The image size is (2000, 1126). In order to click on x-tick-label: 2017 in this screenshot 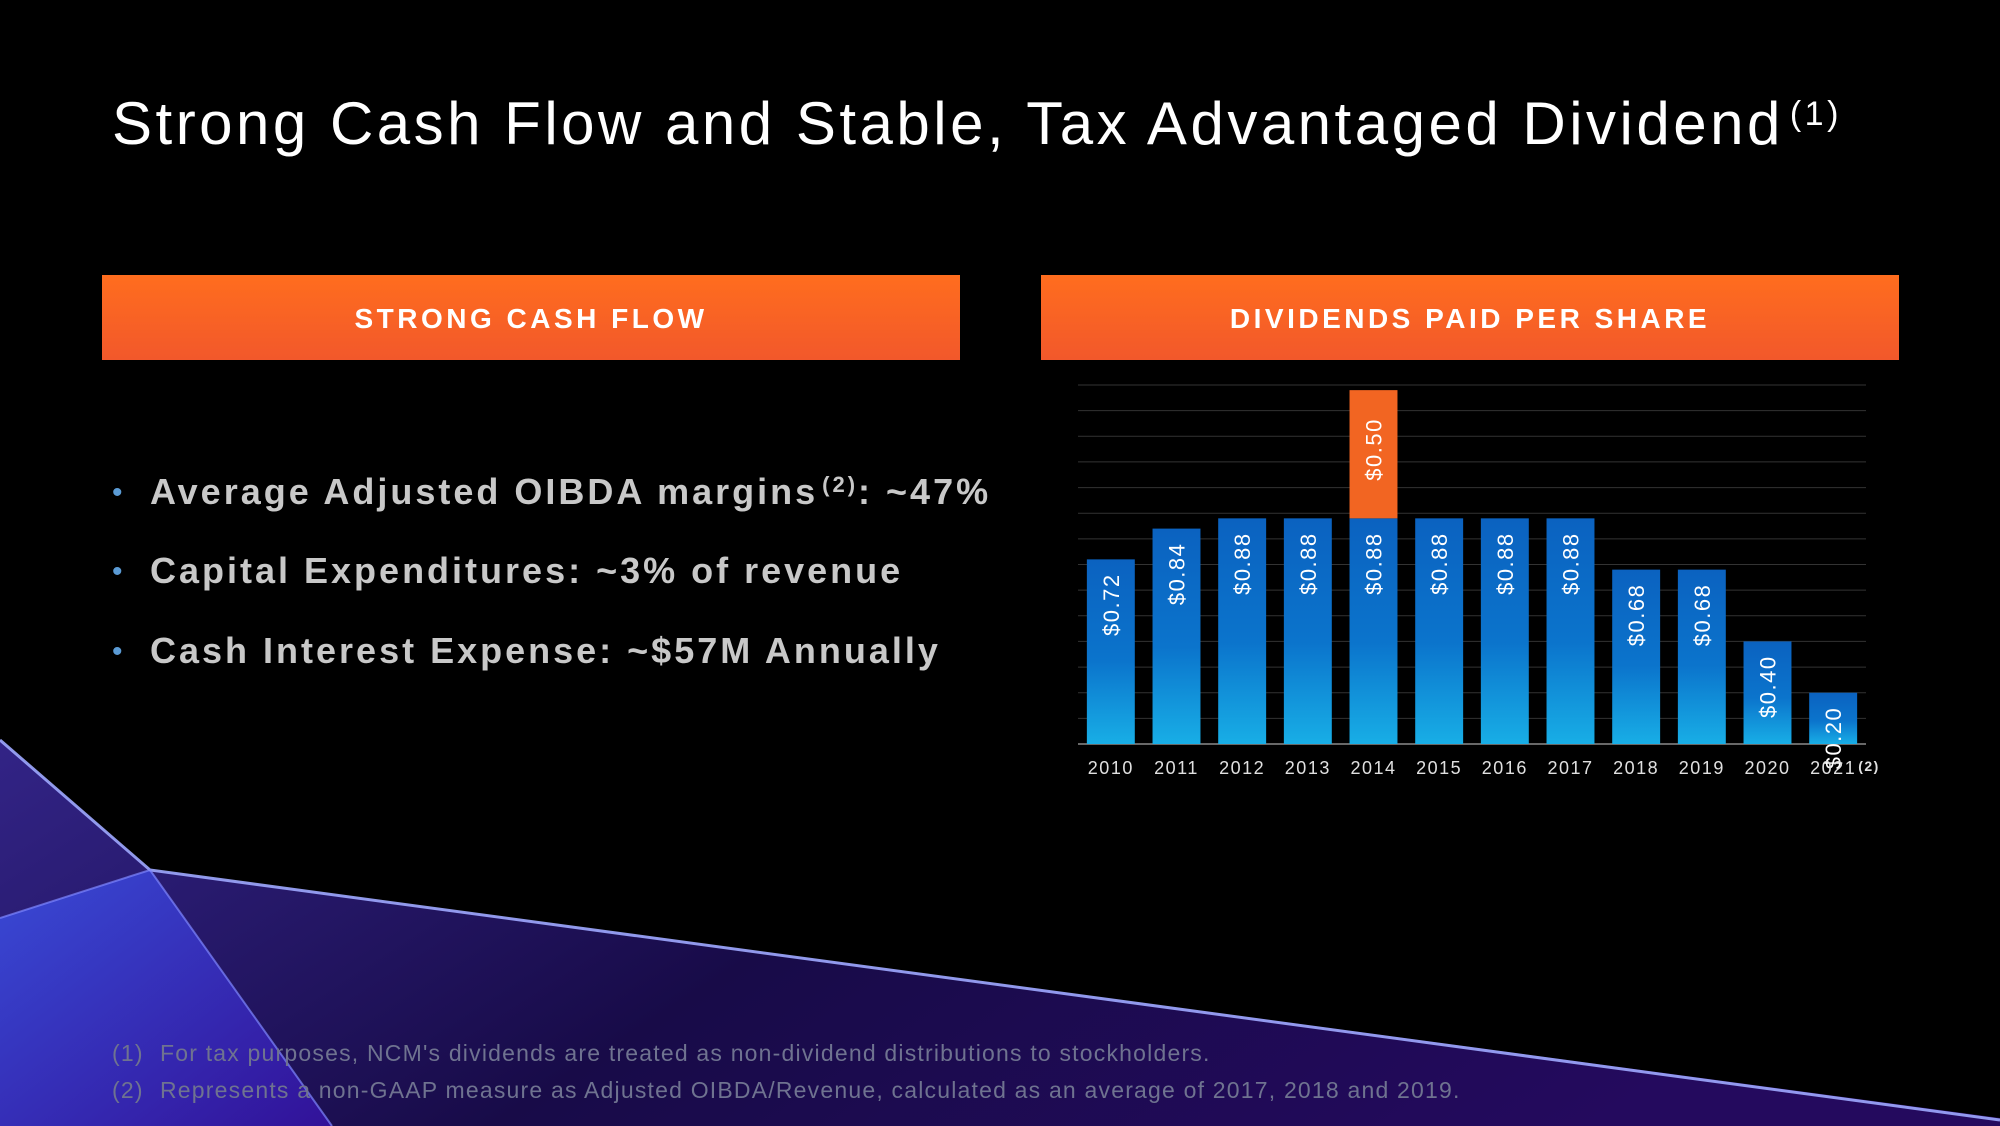, I will do `click(1570, 768)`.